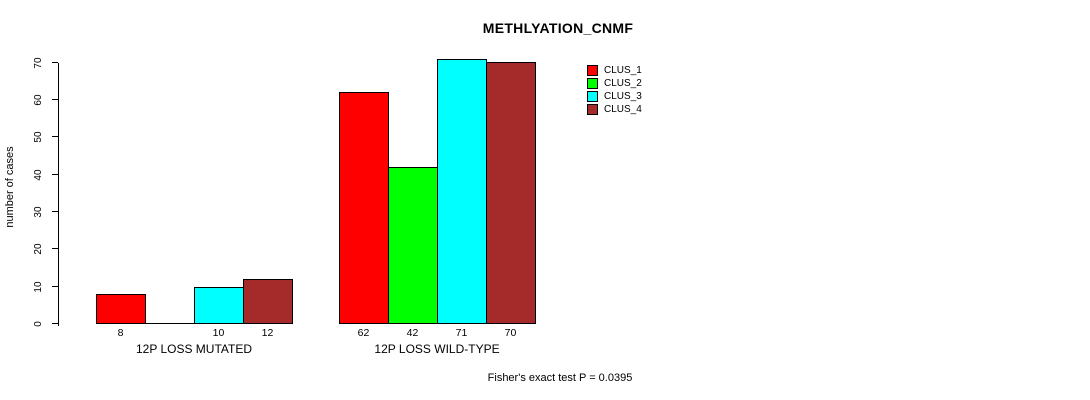  Describe the element at coordinates (412, 333) in the screenshot. I see `bar-value-label: 42` at that location.